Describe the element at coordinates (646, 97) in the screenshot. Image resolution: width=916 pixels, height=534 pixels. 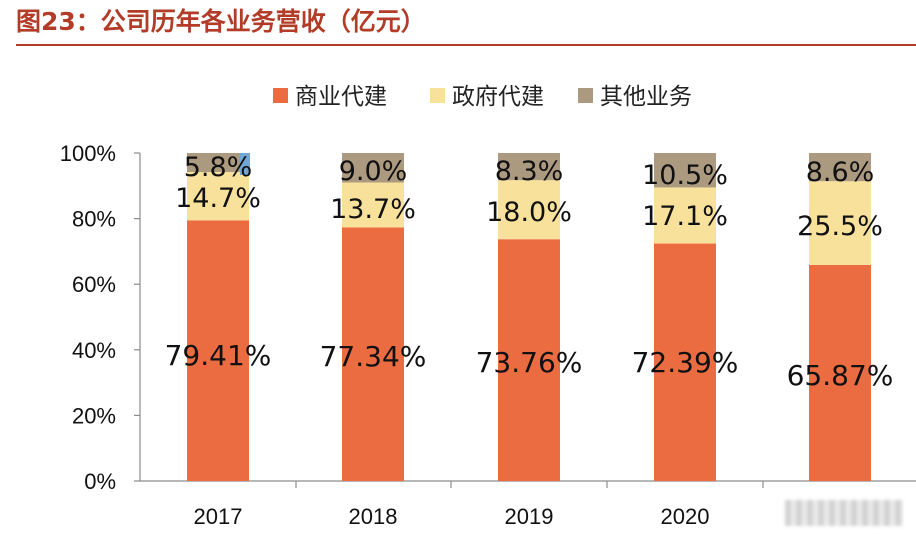
I see `legend-label: 其他业务` at that location.